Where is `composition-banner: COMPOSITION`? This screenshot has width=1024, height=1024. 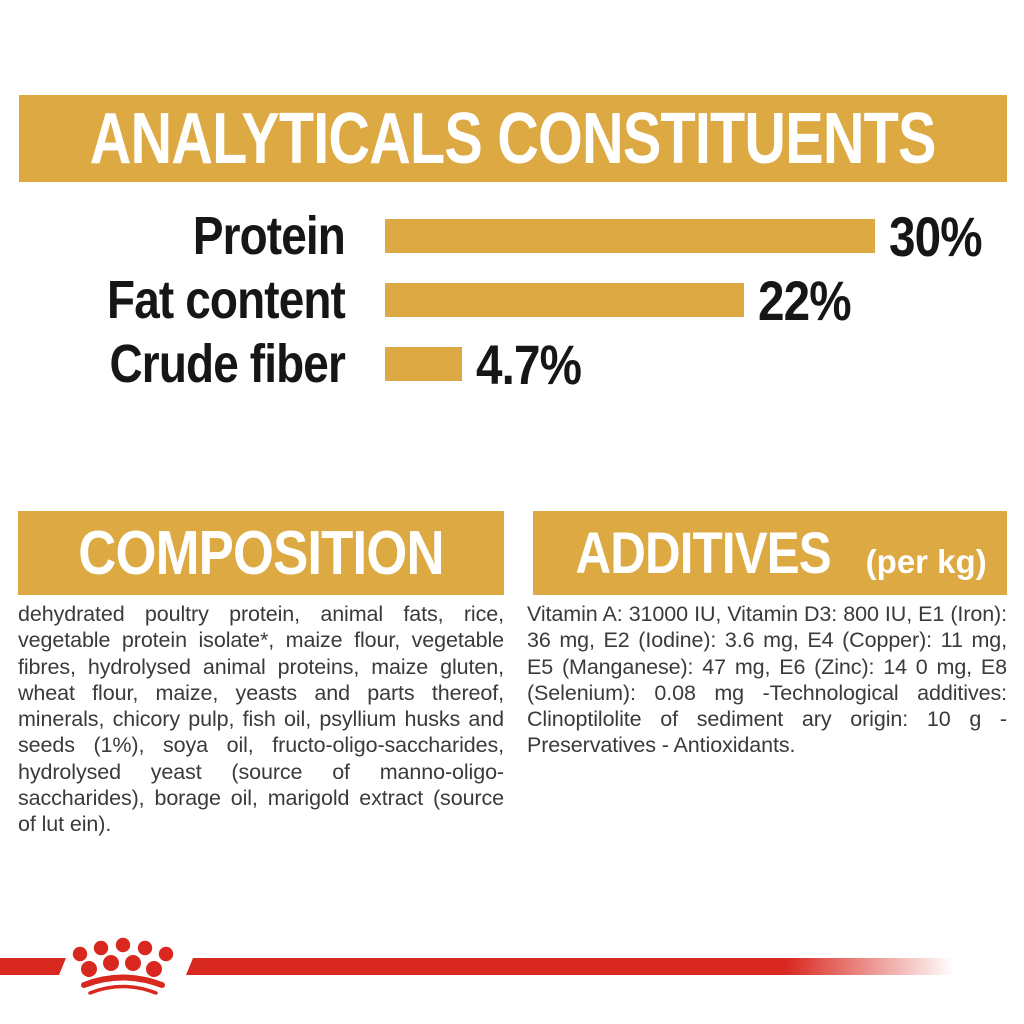
composition-banner: COMPOSITION is located at coordinates (261, 553).